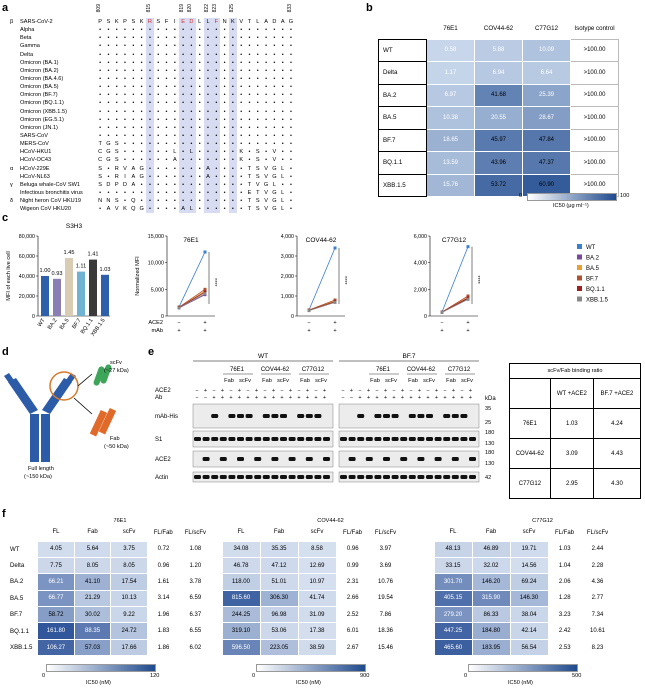 This screenshot has width=645, height=688. I want to click on b-cell: 18.65, so click(450, 140).